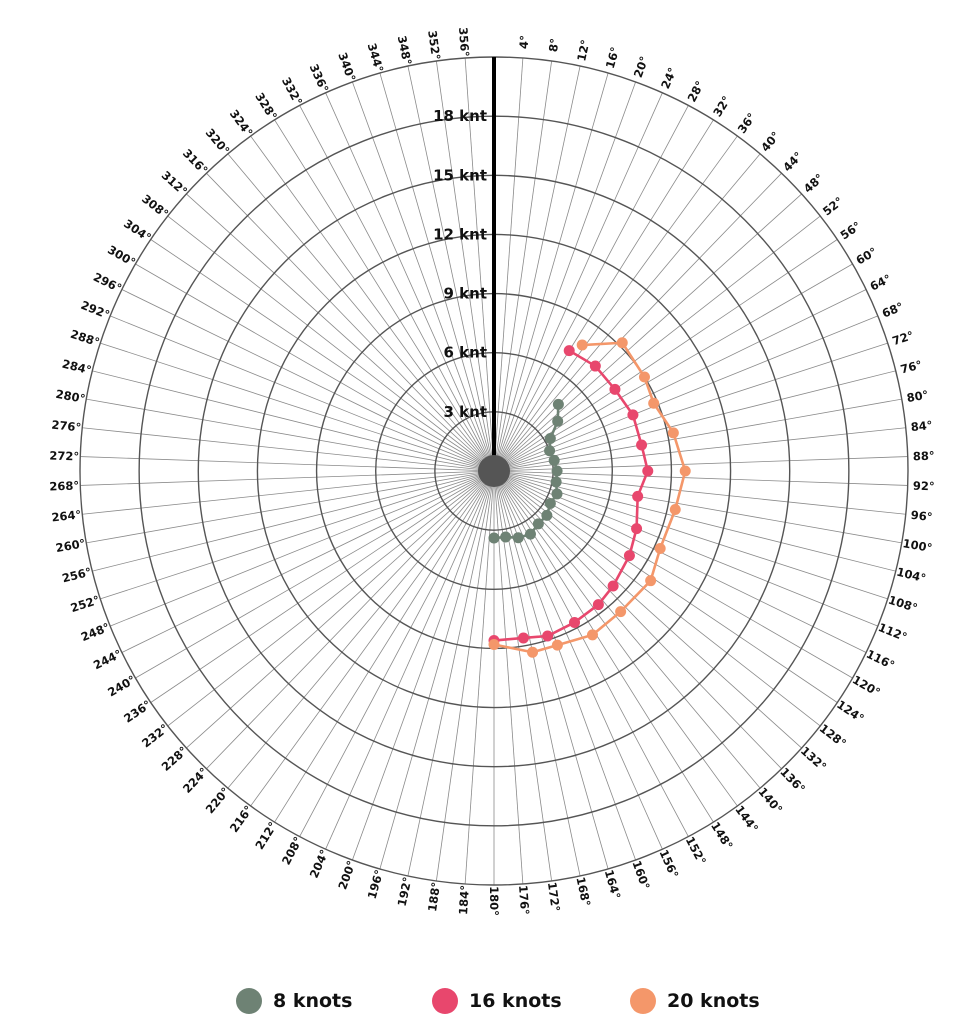  Describe the element at coordinates (460, 116) in the screenshot. I see `speed-label-18: 18 knt` at that location.